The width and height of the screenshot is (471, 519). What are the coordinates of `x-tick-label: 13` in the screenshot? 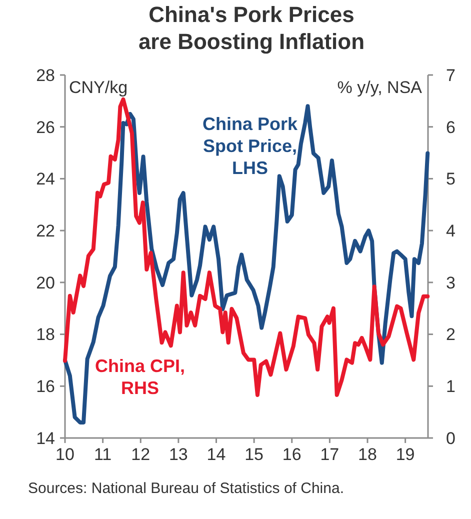 It's located at (178, 454).